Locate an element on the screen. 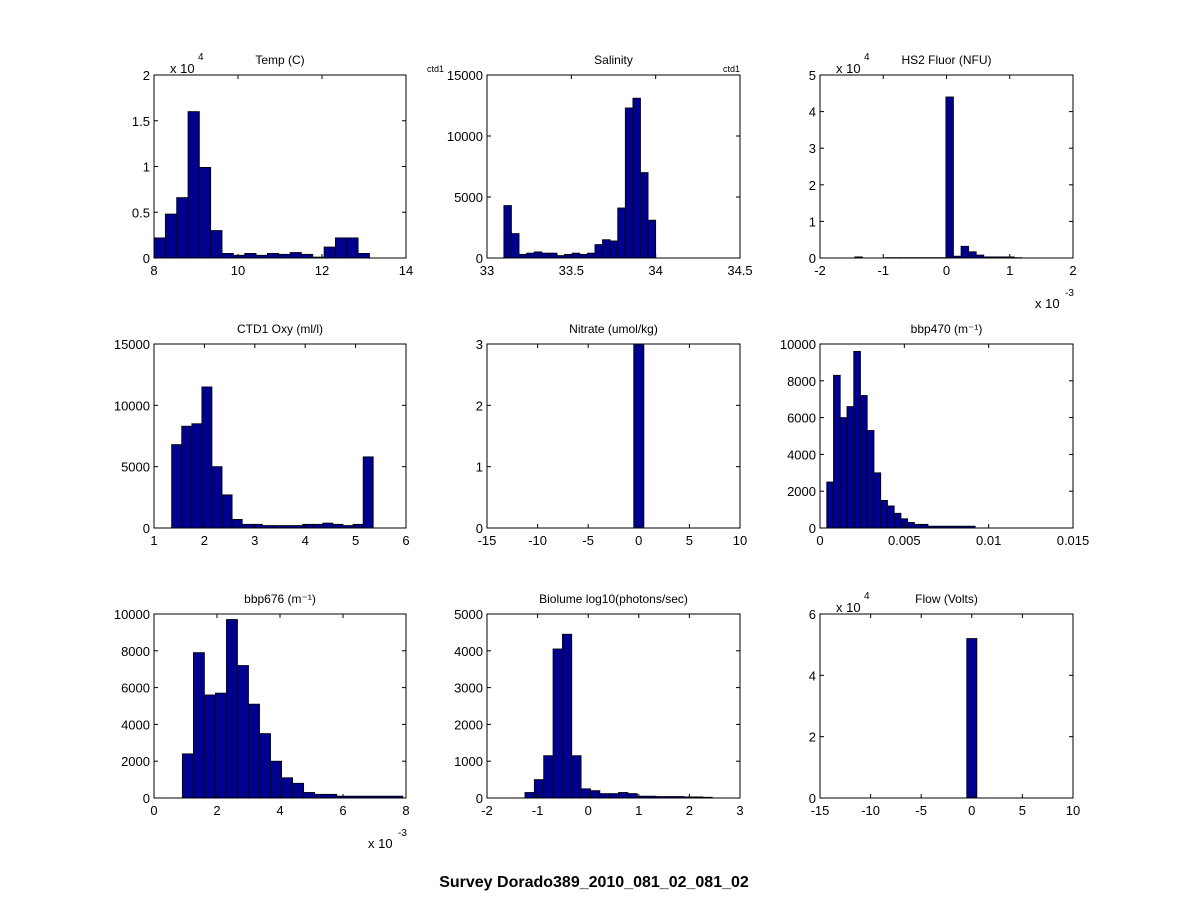 The image size is (1188, 900). x-tick-label: 34.5 is located at coordinates (739, 270).